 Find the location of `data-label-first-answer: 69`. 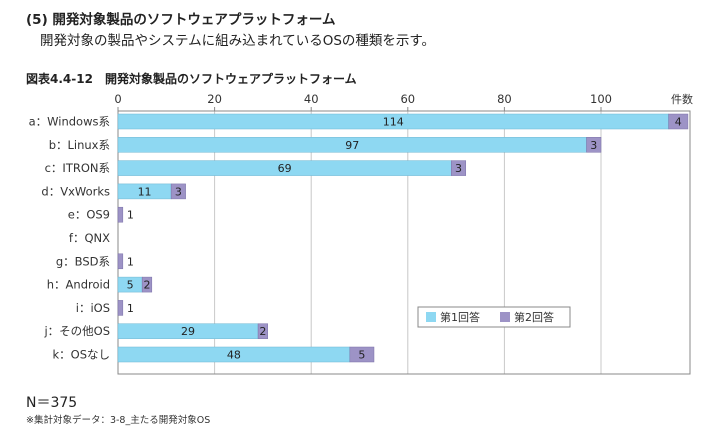

data-label-first-answer: 69 is located at coordinates (285, 168).